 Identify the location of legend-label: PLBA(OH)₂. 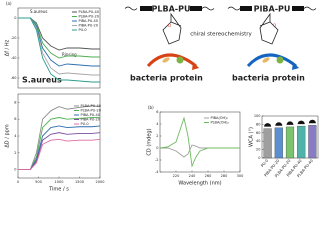
(220, 123).